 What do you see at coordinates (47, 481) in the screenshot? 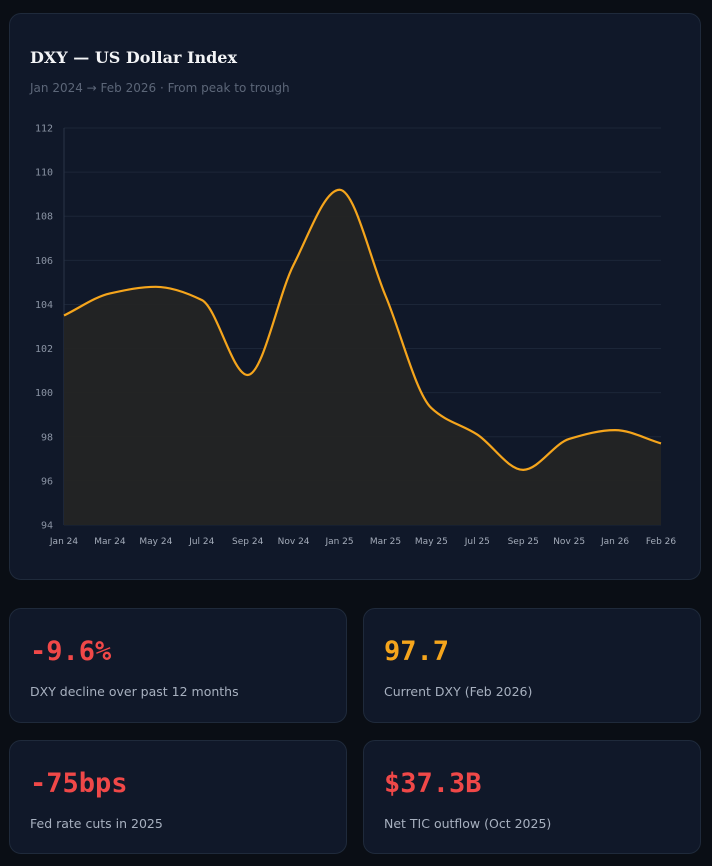
I see `y-tick-label: 96` at bounding box center [47, 481].